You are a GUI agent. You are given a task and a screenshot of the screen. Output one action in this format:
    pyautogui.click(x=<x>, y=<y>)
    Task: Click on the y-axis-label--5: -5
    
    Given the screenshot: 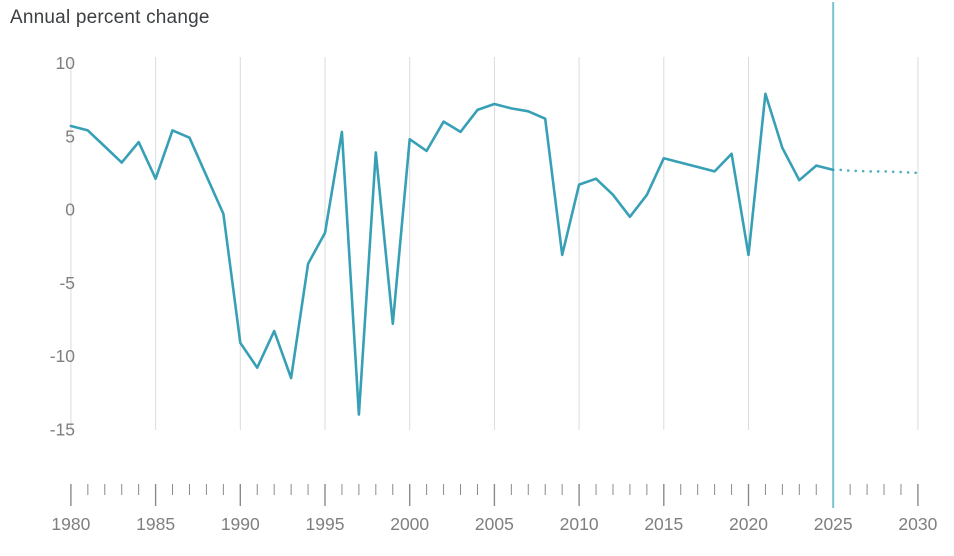 What is the action you would take?
    pyautogui.click(x=67, y=283)
    